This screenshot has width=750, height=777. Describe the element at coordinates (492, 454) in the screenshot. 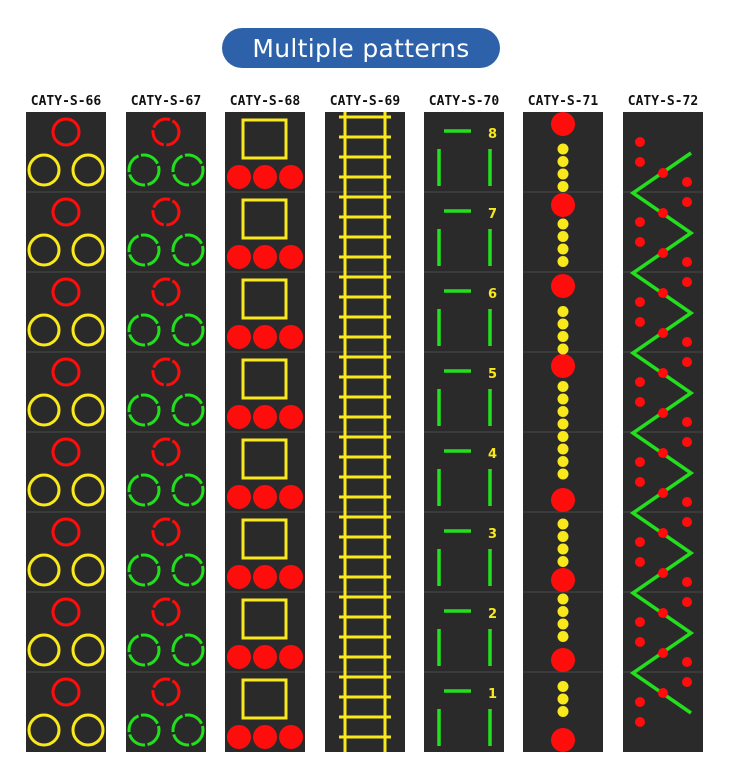

I see `tile-number: 4` at that location.